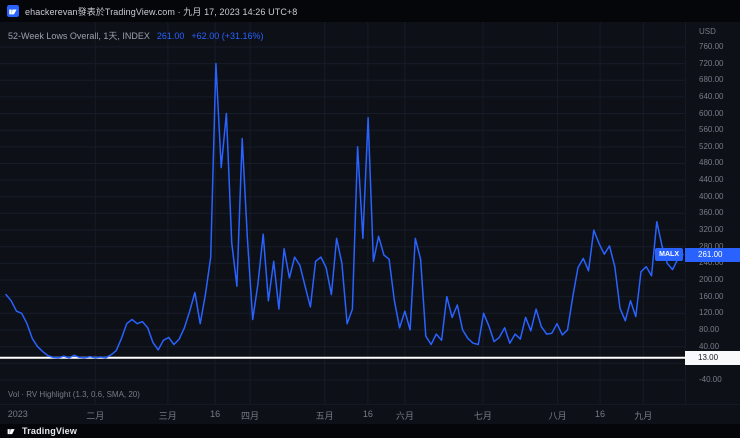 The image size is (740, 438). I want to click on last-price-axis-label: 261.00, so click(712, 254).